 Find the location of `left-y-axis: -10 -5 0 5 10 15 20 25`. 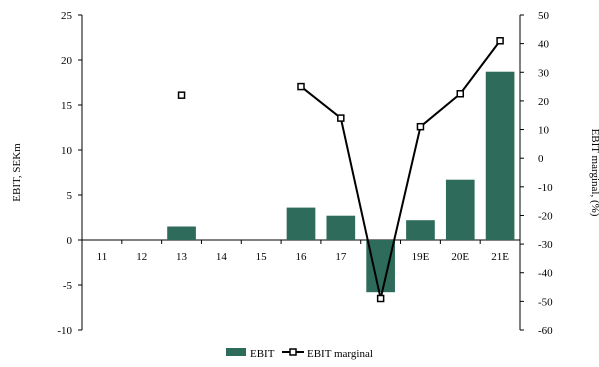

left-y-axis: -10 -5 0 5 10 15 20 25 is located at coordinates (70, 173).